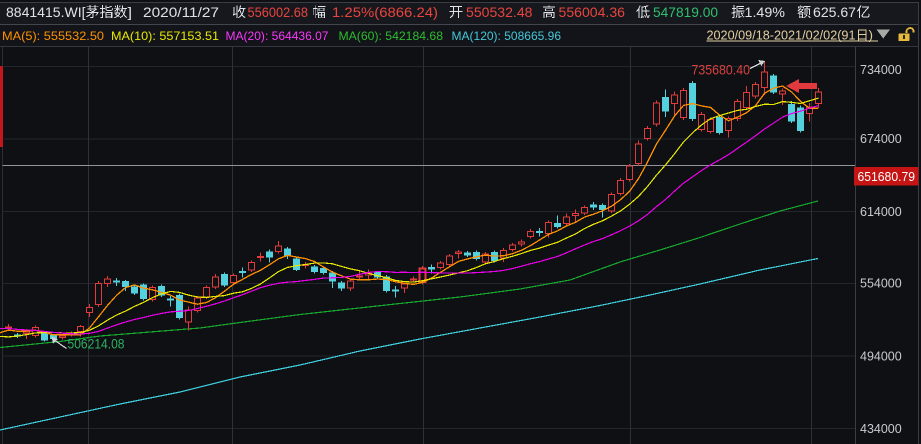 Image resolution: width=921 pixels, height=444 pixels. I want to click on svg-text: 494000, so click(881, 356).